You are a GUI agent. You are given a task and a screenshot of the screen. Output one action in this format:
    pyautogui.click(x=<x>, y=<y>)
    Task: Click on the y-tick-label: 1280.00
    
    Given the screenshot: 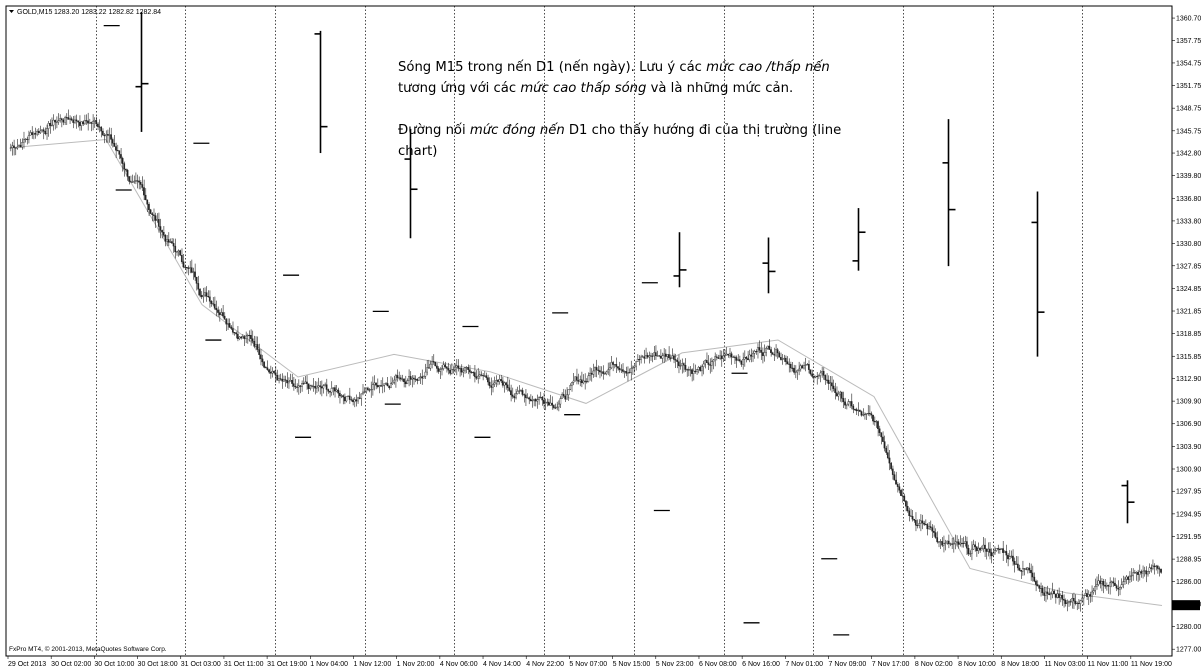 What is the action you would take?
    pyautogui.click(x=1188, y=627)
    